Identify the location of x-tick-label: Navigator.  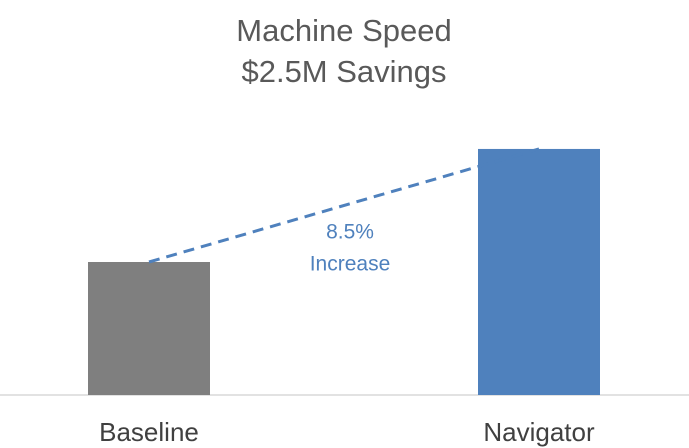
(539, 432).